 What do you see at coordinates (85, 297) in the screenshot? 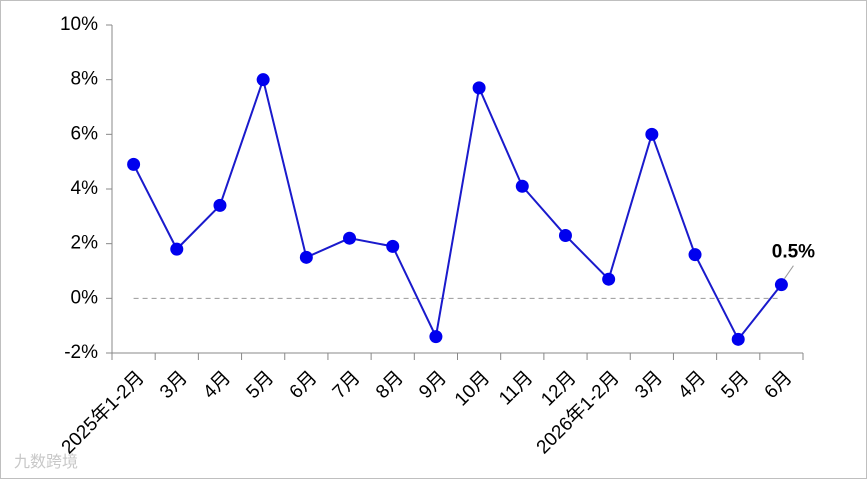
I see `y-tick-label: 0%` at bounding box center [85, 297].